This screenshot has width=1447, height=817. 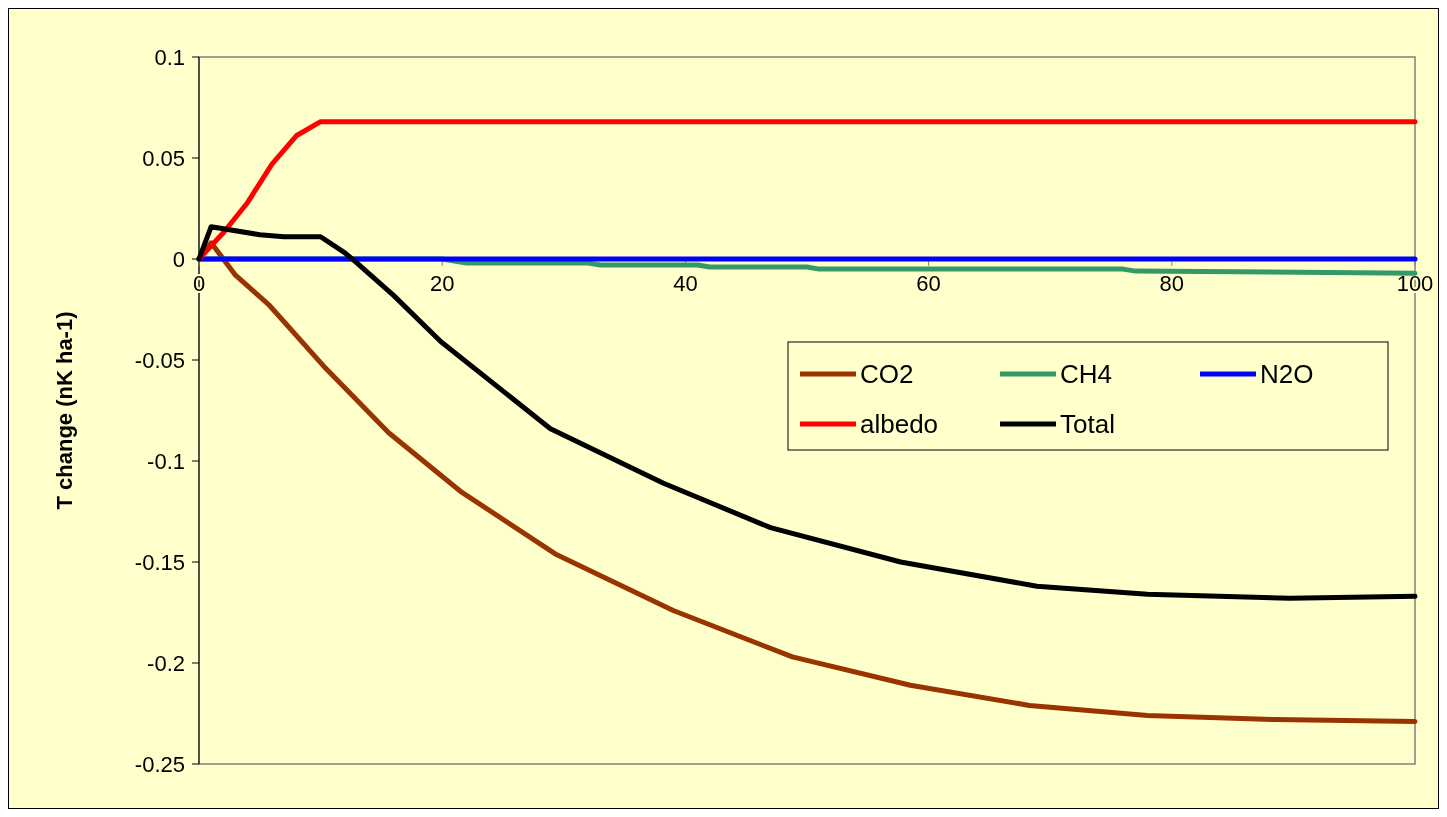 What do you see at coordinates (1415, 283) in the screenshot?
I see `x-tick-label: 100` at bounding box center [1415, 283].